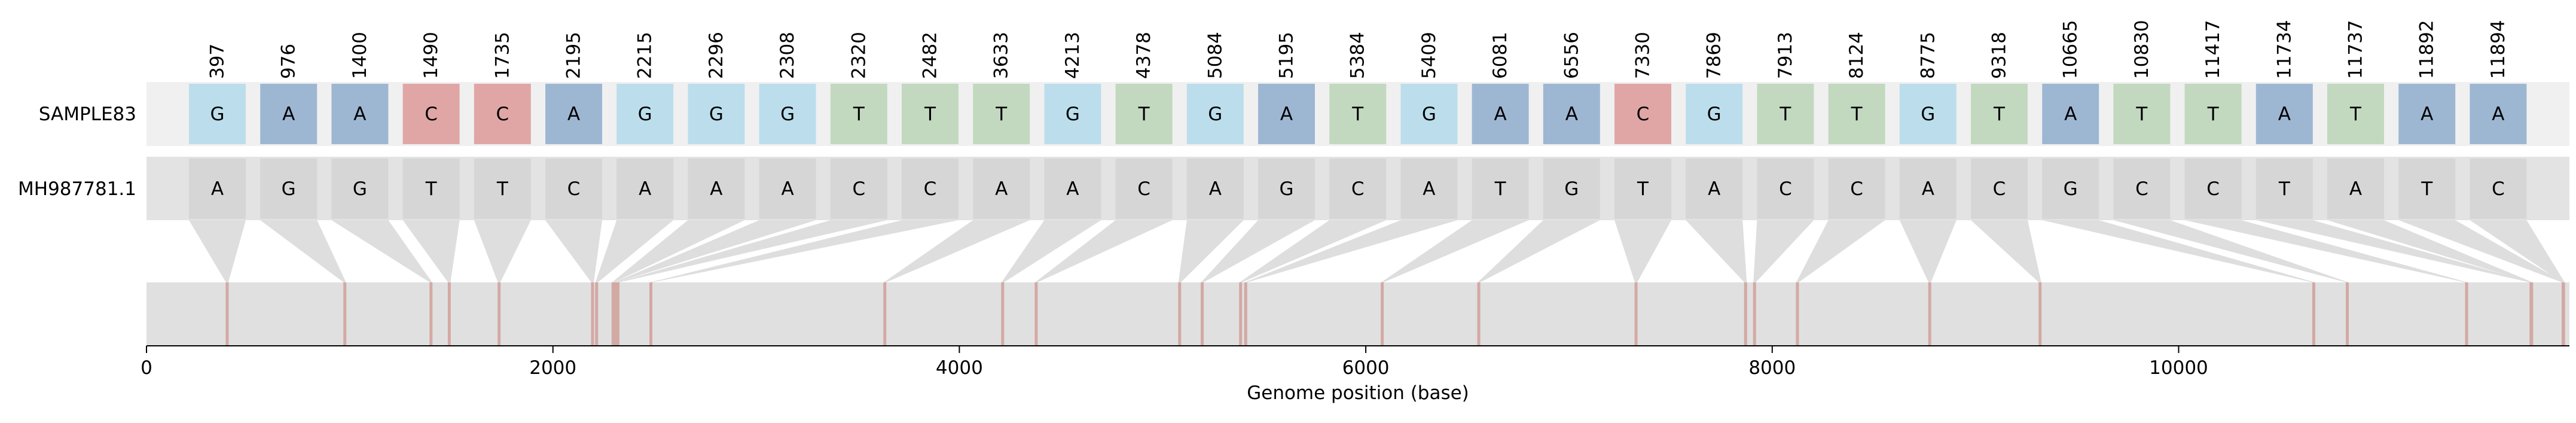 The width and height of the screenshot is (2576, 423). Describe the element at coordinates (217, 62) in the screenshot. I see `position-label: 397` at that location.